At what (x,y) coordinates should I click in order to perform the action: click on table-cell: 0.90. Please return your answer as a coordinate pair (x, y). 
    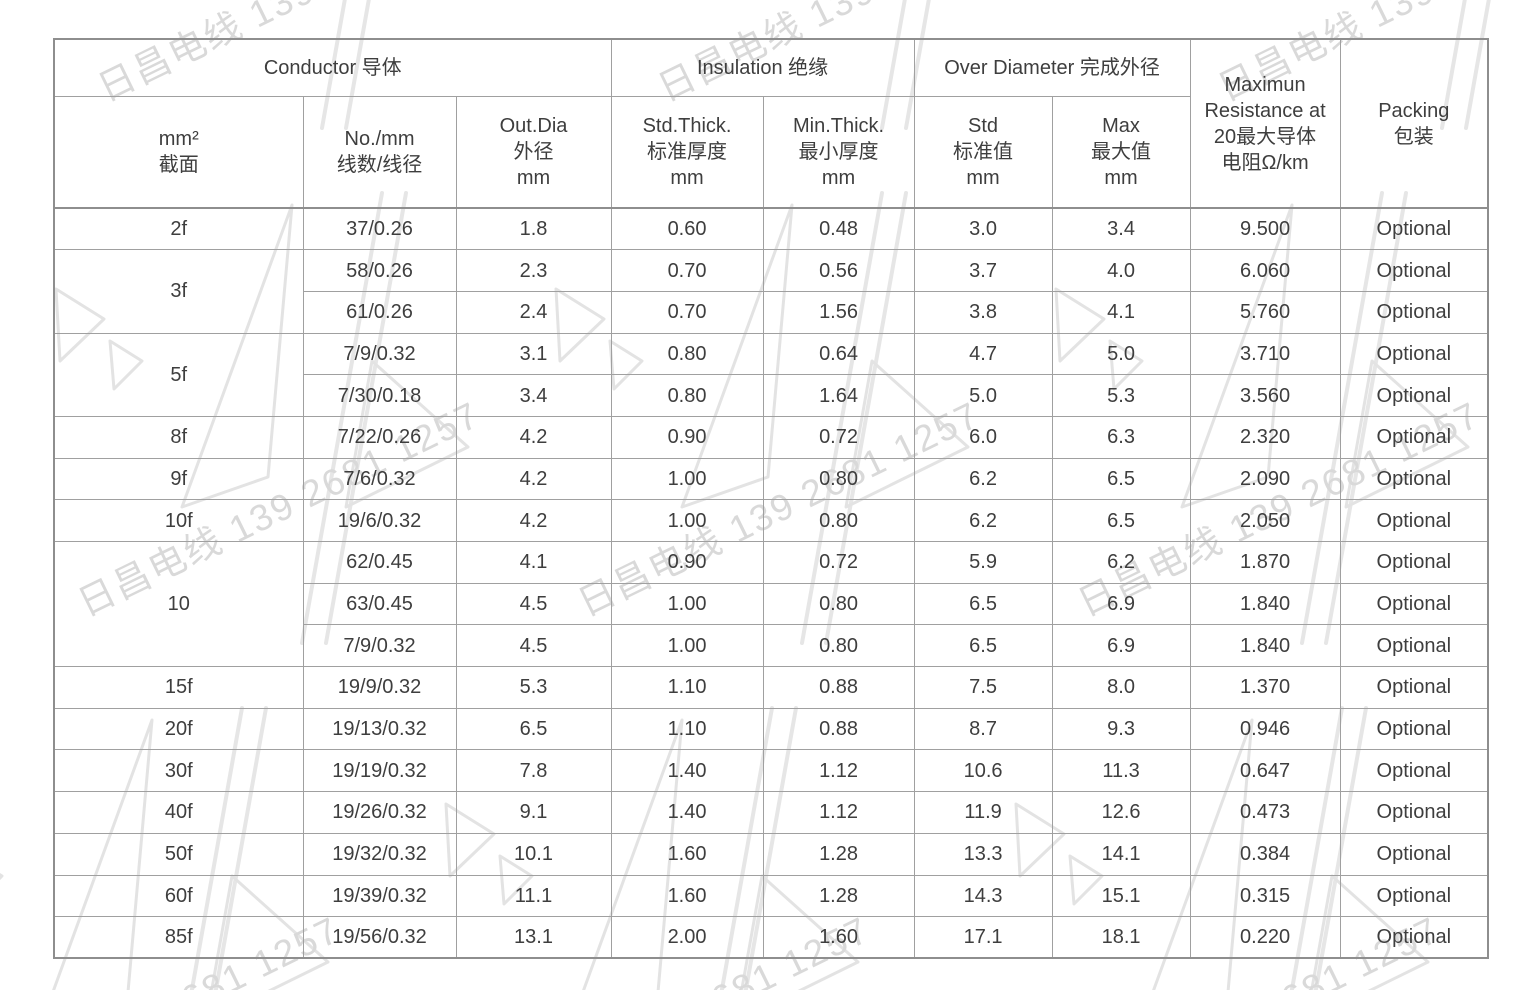
    Looking at the image, I should click on (687, 437).